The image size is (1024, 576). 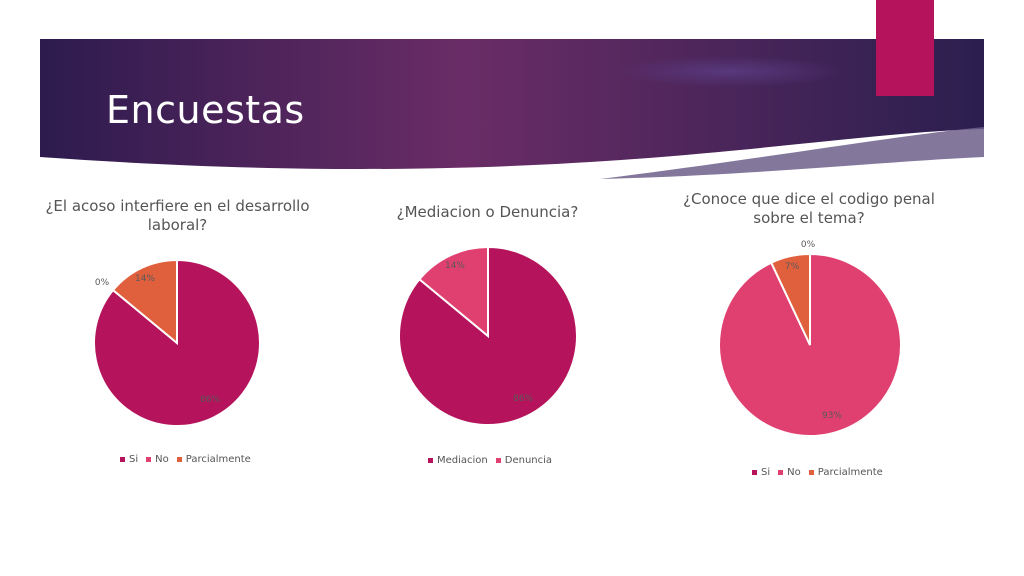 I want to click on chart-3-legend: Si No Parcialmente, so click(x=817, y=472).